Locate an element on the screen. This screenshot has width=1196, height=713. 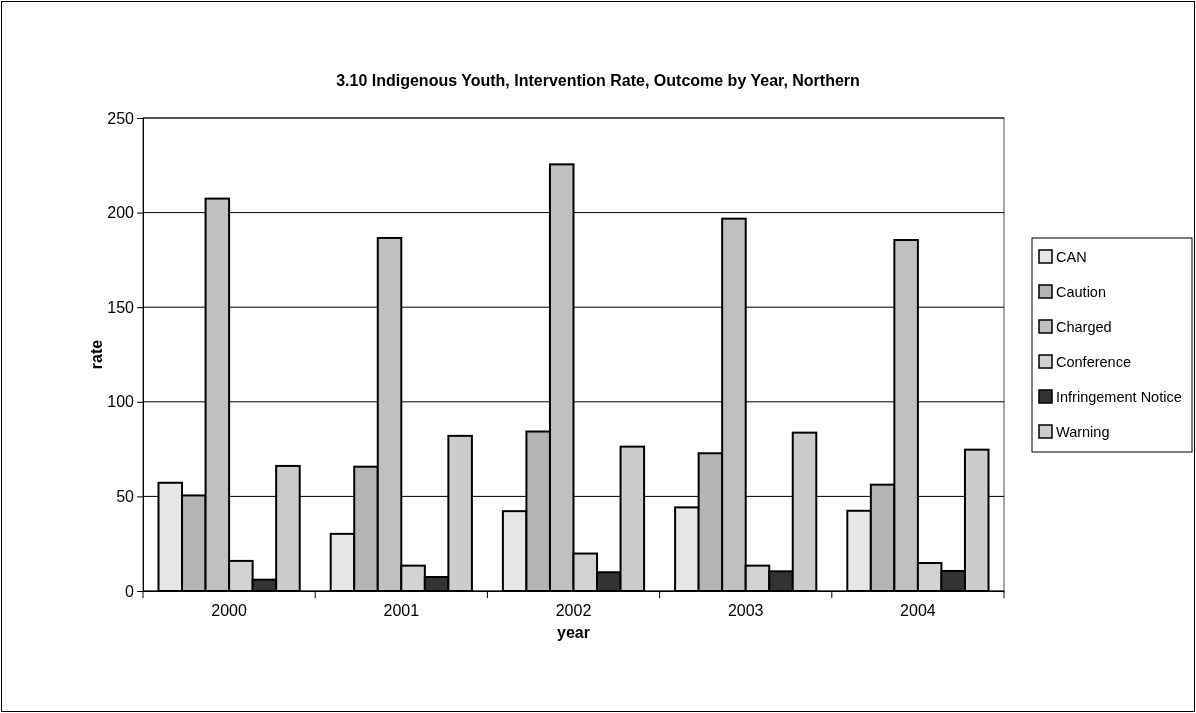
x-tick-label: 2000 is located at coordinates (229, 611).